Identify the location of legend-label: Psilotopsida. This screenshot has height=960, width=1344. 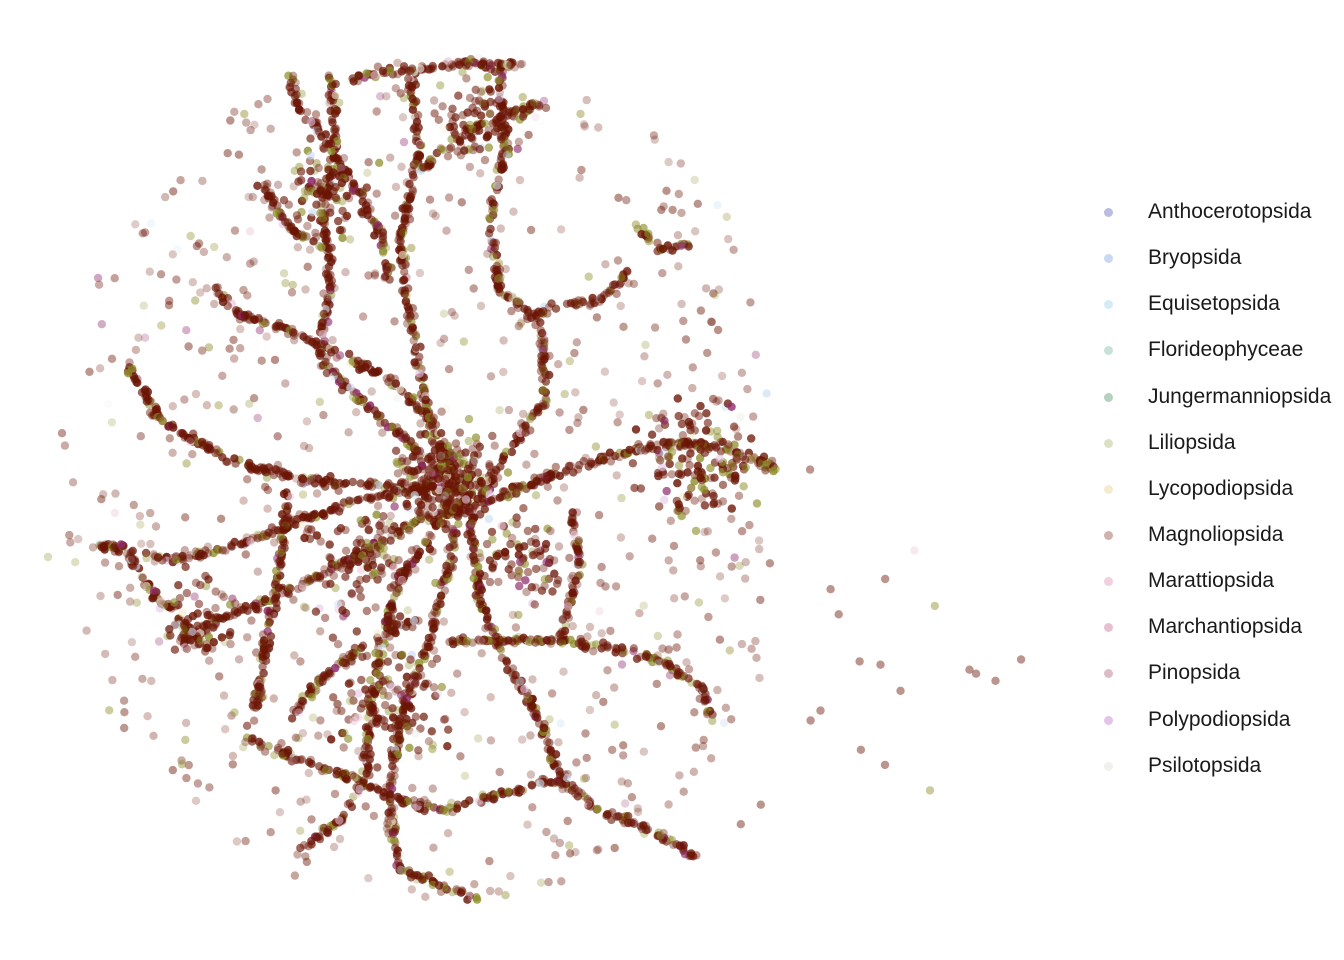
(1205, 765).